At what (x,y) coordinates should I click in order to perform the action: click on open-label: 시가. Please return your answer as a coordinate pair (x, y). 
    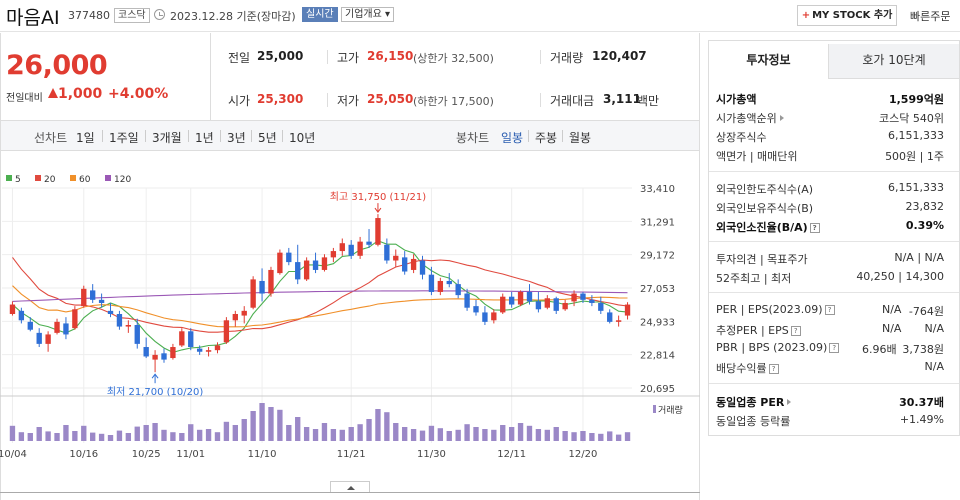
    Looking at the image, I should click on (239, 101).